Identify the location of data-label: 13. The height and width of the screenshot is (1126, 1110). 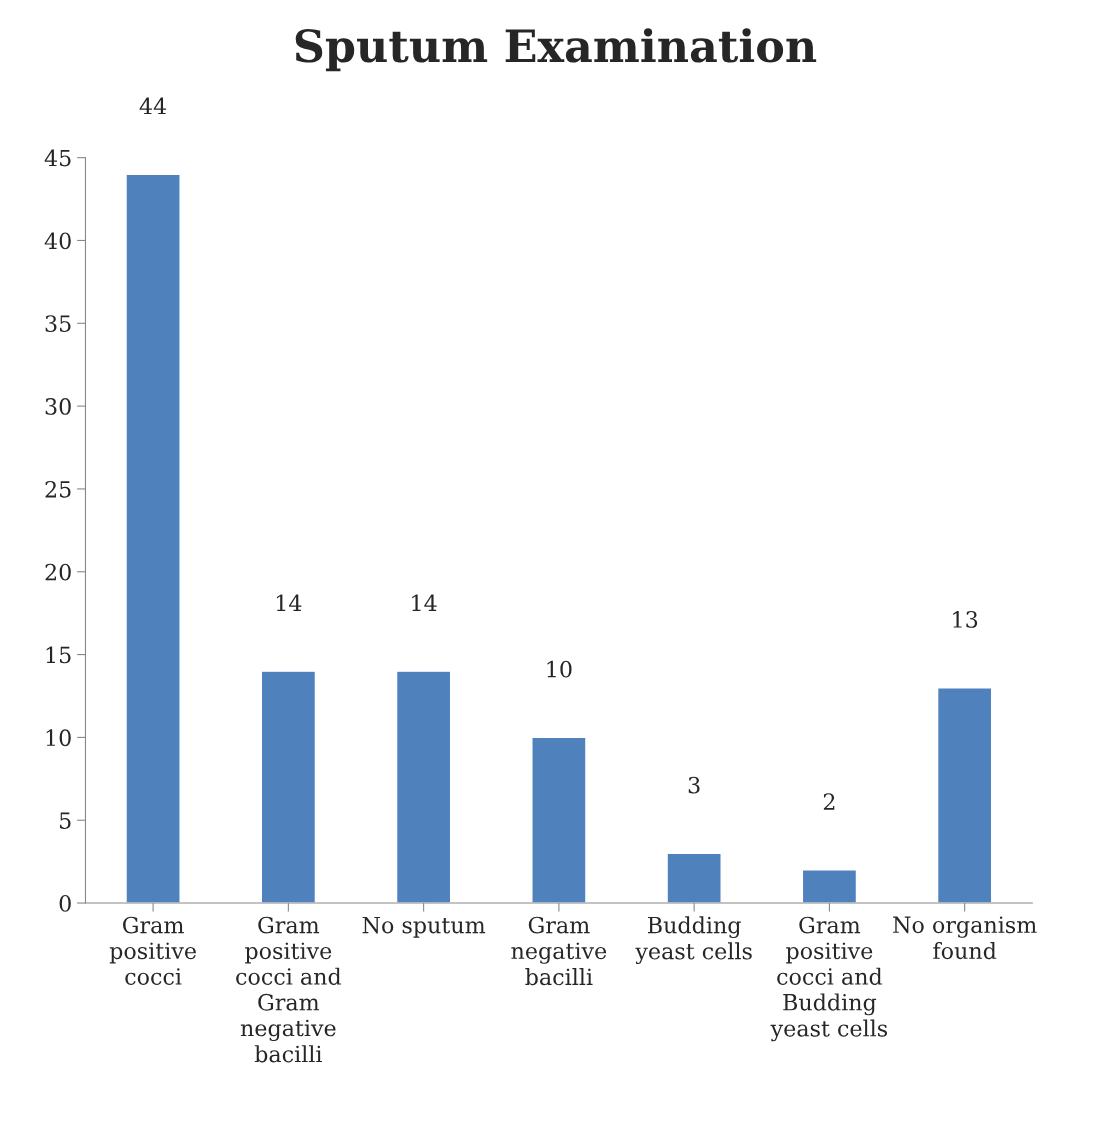
(965, 619).